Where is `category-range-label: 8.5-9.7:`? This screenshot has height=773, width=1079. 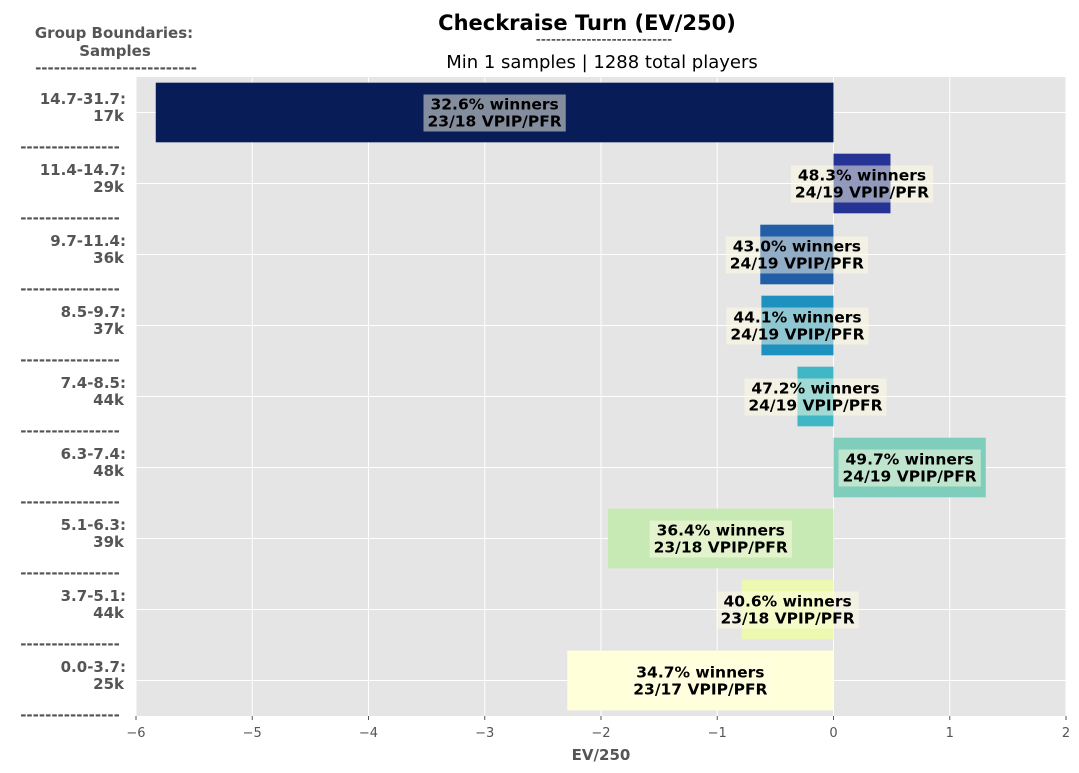 category-range-label: 8.5-9.7: is located at coordinates (93, 312).